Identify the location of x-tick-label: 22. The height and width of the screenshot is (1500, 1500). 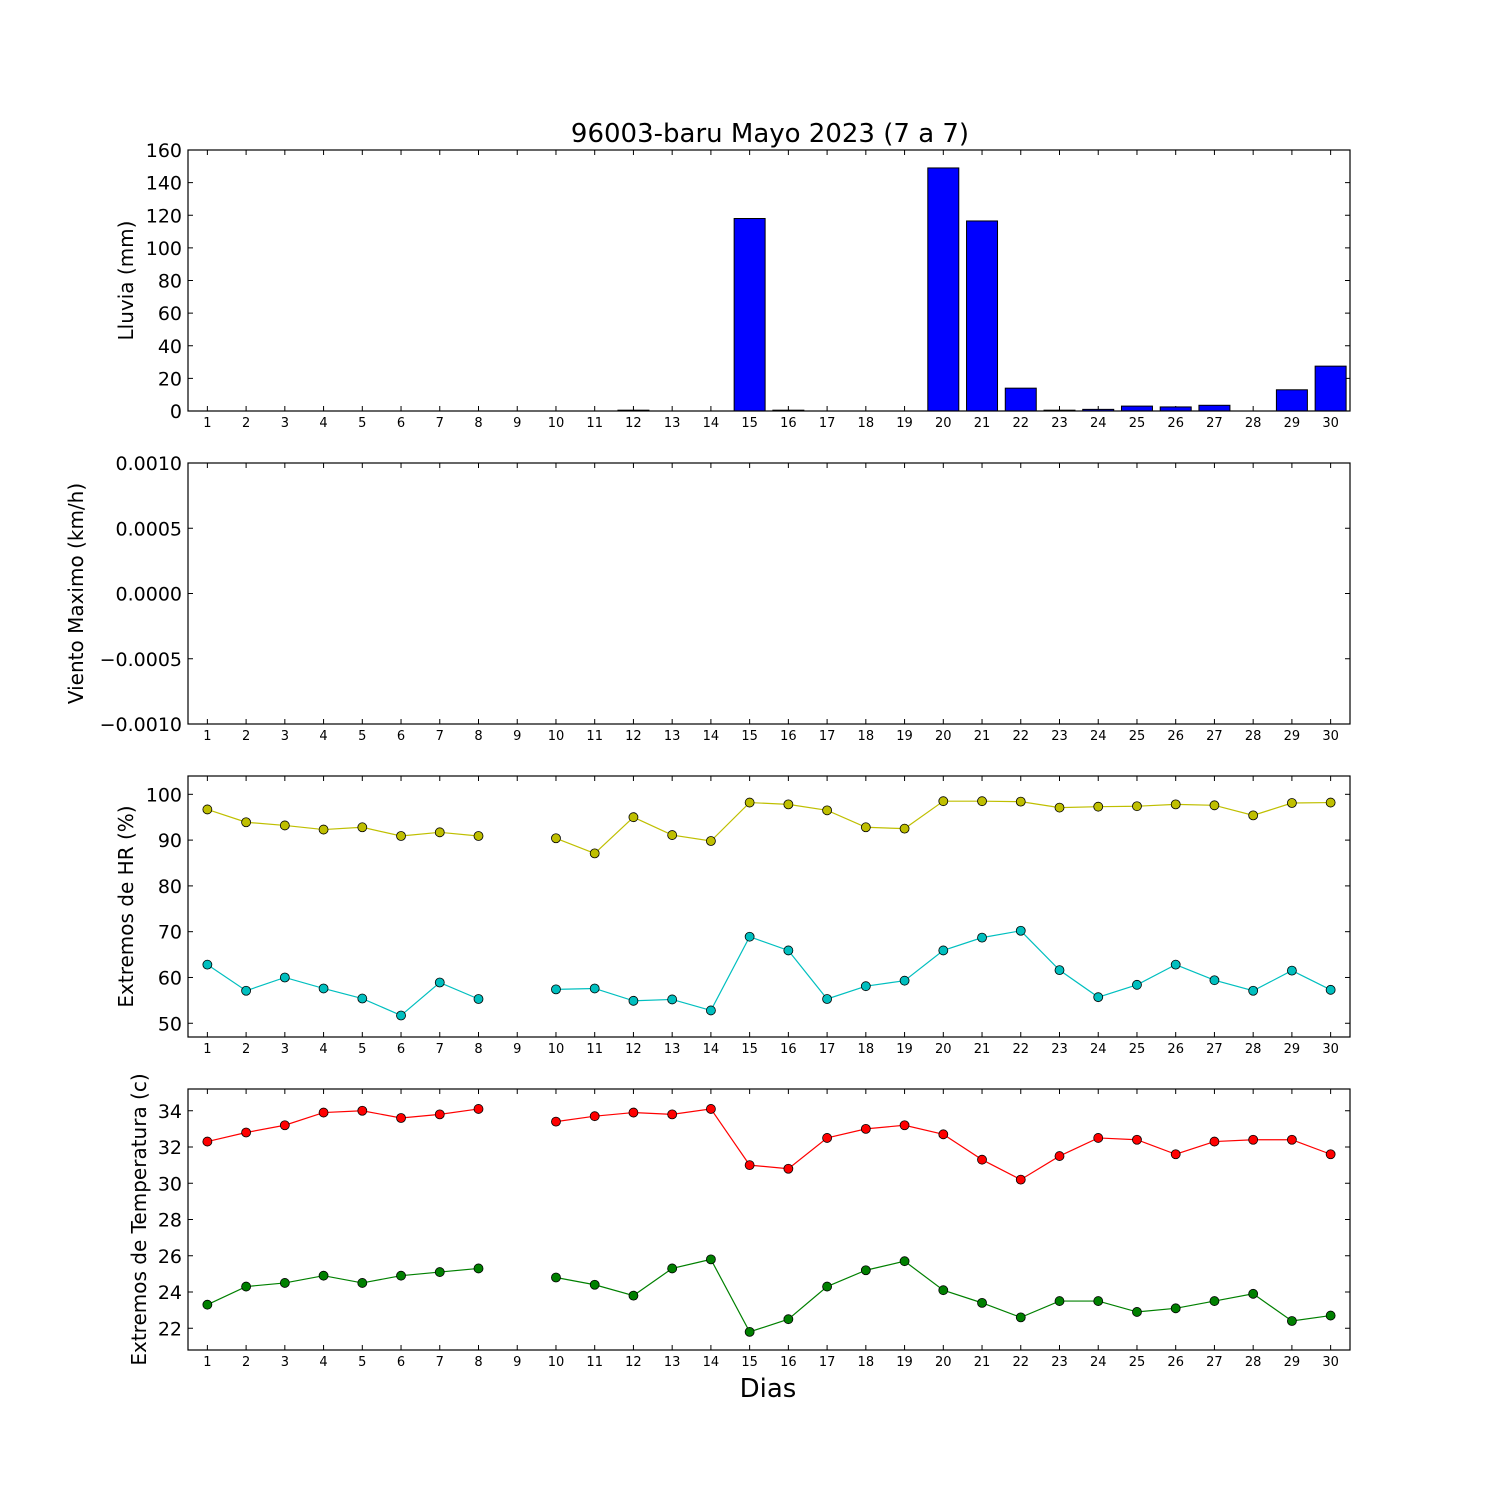
(1020, 1049).